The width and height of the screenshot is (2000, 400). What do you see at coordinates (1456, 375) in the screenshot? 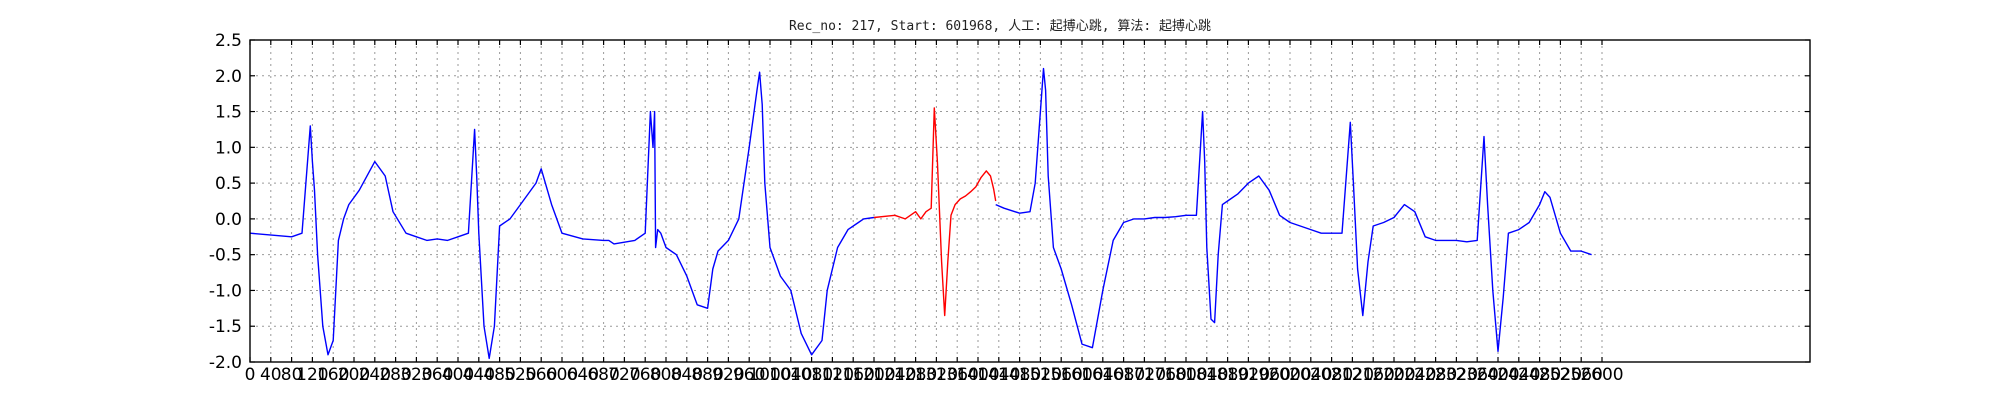
I see `x-tick-label: 2320` at bounding box center [1456, 375].